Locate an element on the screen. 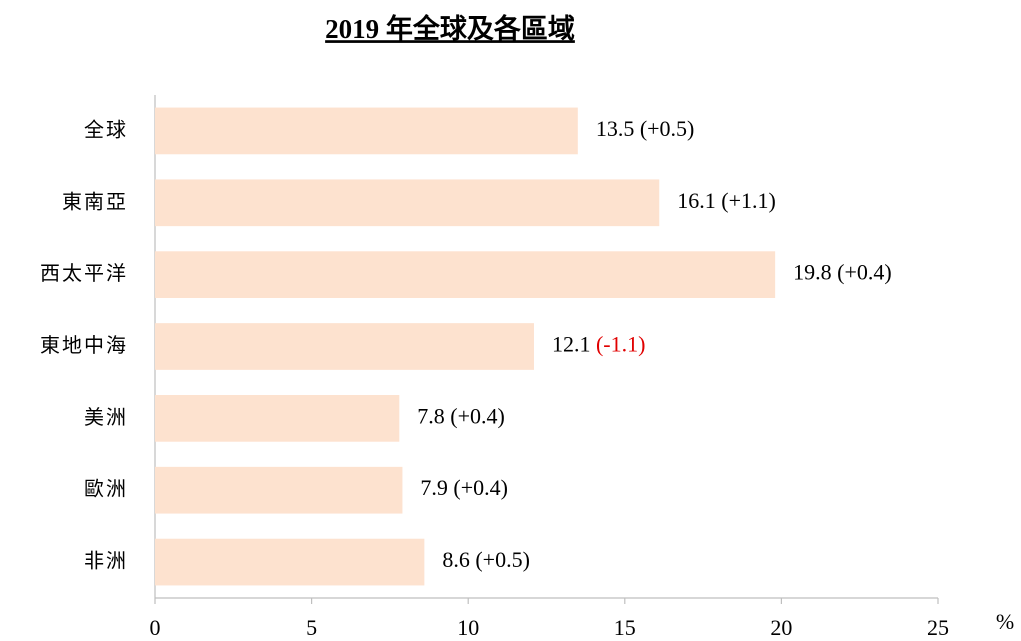 The height and width of the screenshot is (641, 1021). value-label: 7.8 (+0.4) is located at coordinates (461, 415).